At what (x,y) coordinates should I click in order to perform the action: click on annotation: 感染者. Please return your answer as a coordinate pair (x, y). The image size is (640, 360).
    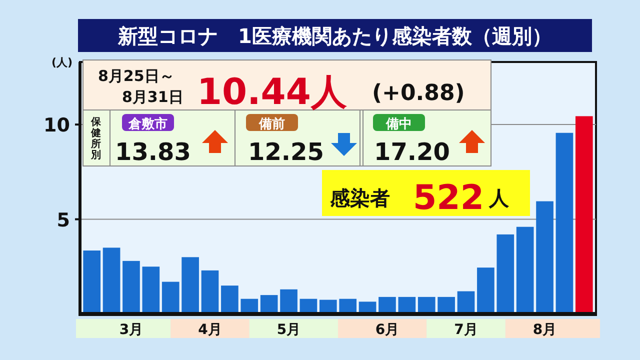
    Looking at the image, I should click on (359, 198).